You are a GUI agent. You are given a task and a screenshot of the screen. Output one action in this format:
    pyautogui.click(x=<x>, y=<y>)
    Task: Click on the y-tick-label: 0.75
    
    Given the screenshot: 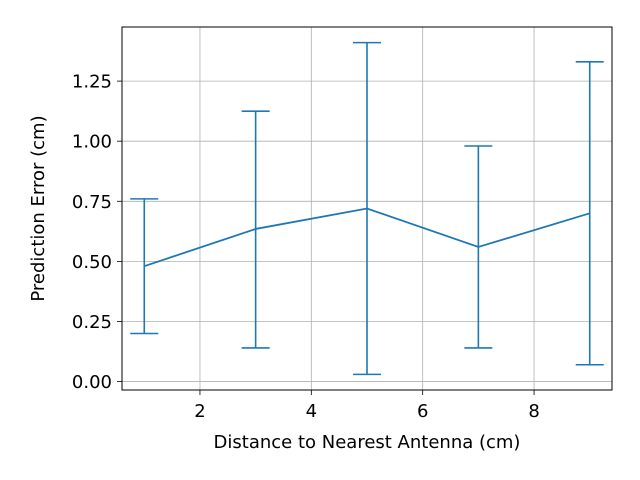 What is the action you would take?
    pyautogui.click(x=92, y=202)
    